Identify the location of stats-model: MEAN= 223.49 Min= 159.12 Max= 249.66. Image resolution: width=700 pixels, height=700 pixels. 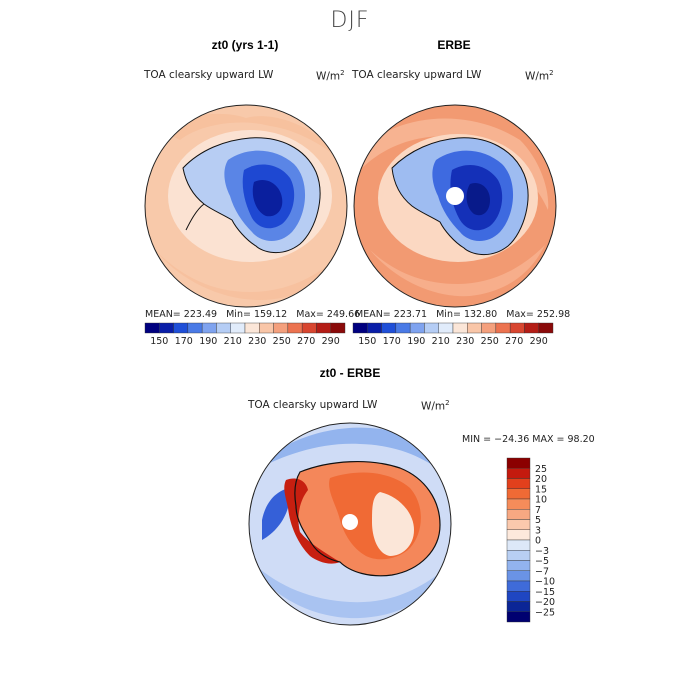
(253, 314).